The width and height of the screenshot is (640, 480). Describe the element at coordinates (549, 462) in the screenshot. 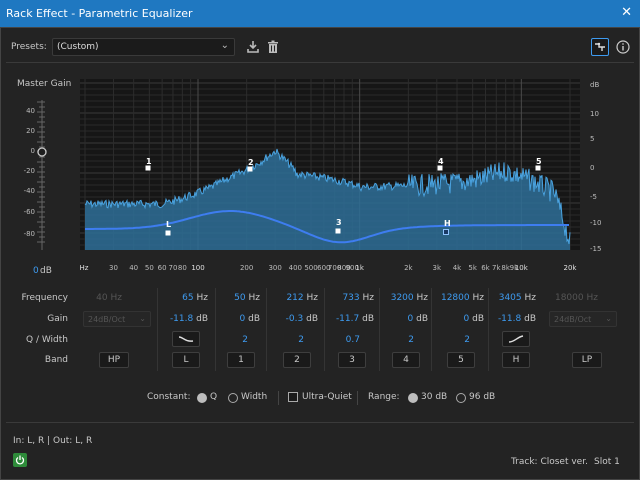

I see `track-label: Track: Closet ver.` at that location.